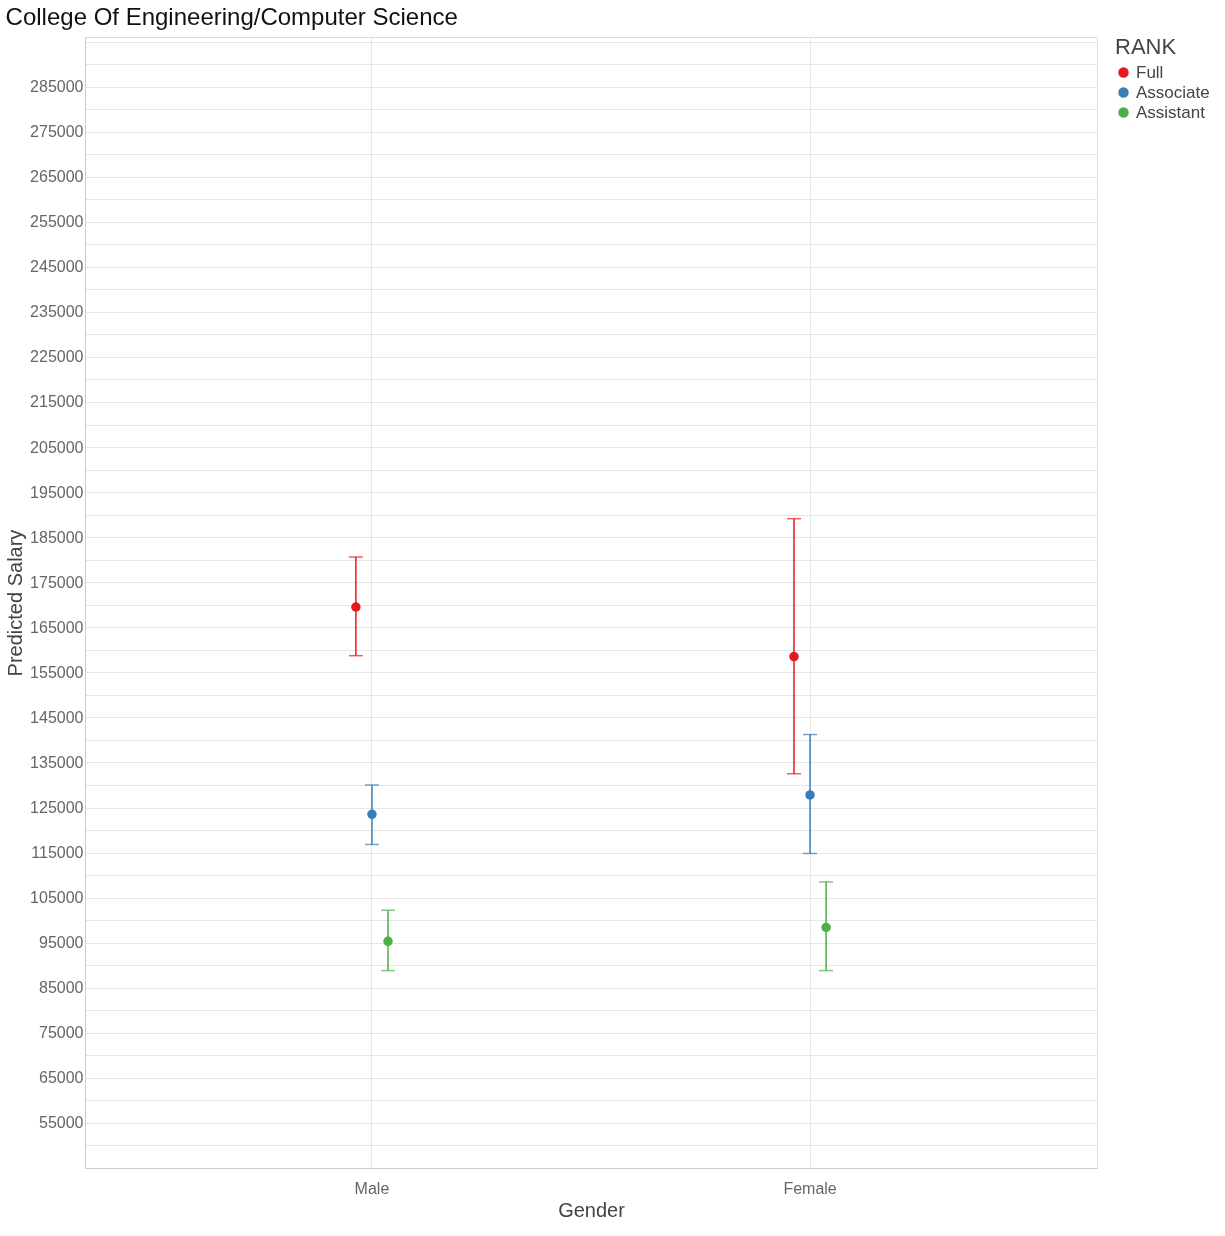 The width and height of the screenshot is (1225, 1236). Describe the element at coordinates (61, 943) in the screenshot. I see `y-tick-label: 95000` at that location.